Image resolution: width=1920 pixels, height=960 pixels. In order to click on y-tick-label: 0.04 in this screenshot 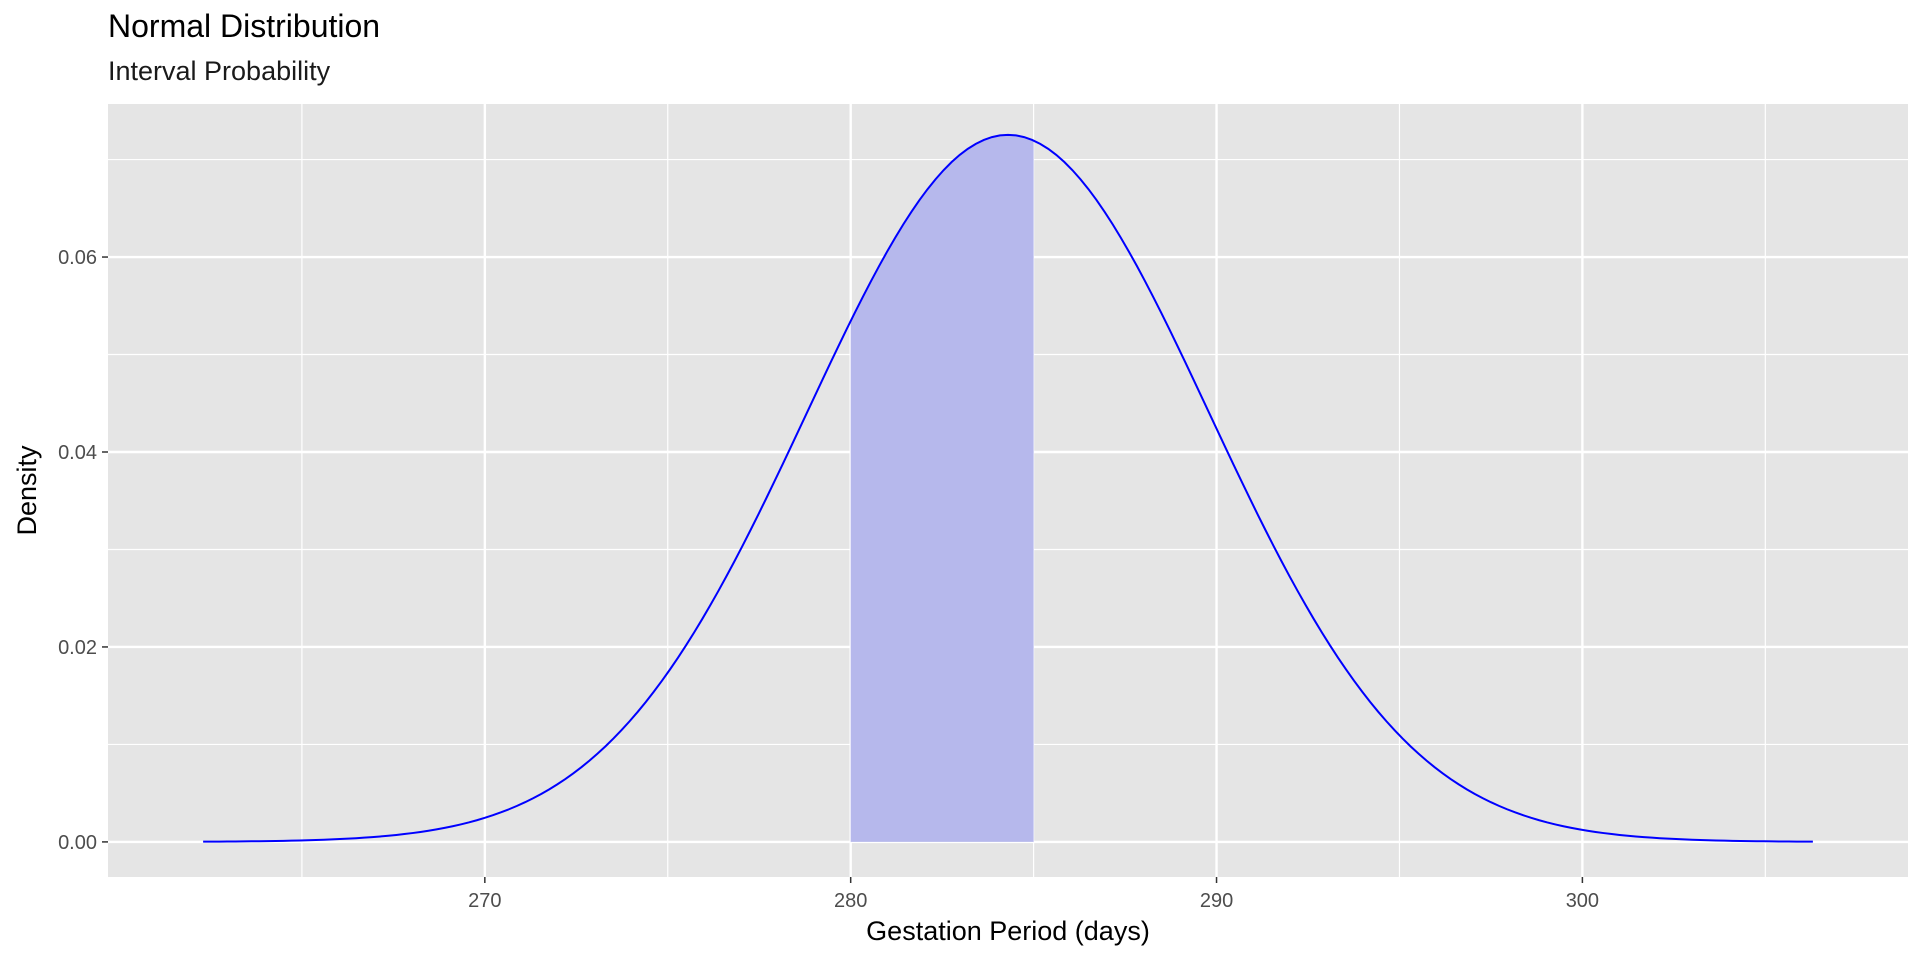, I will do `click(77, 453)`.